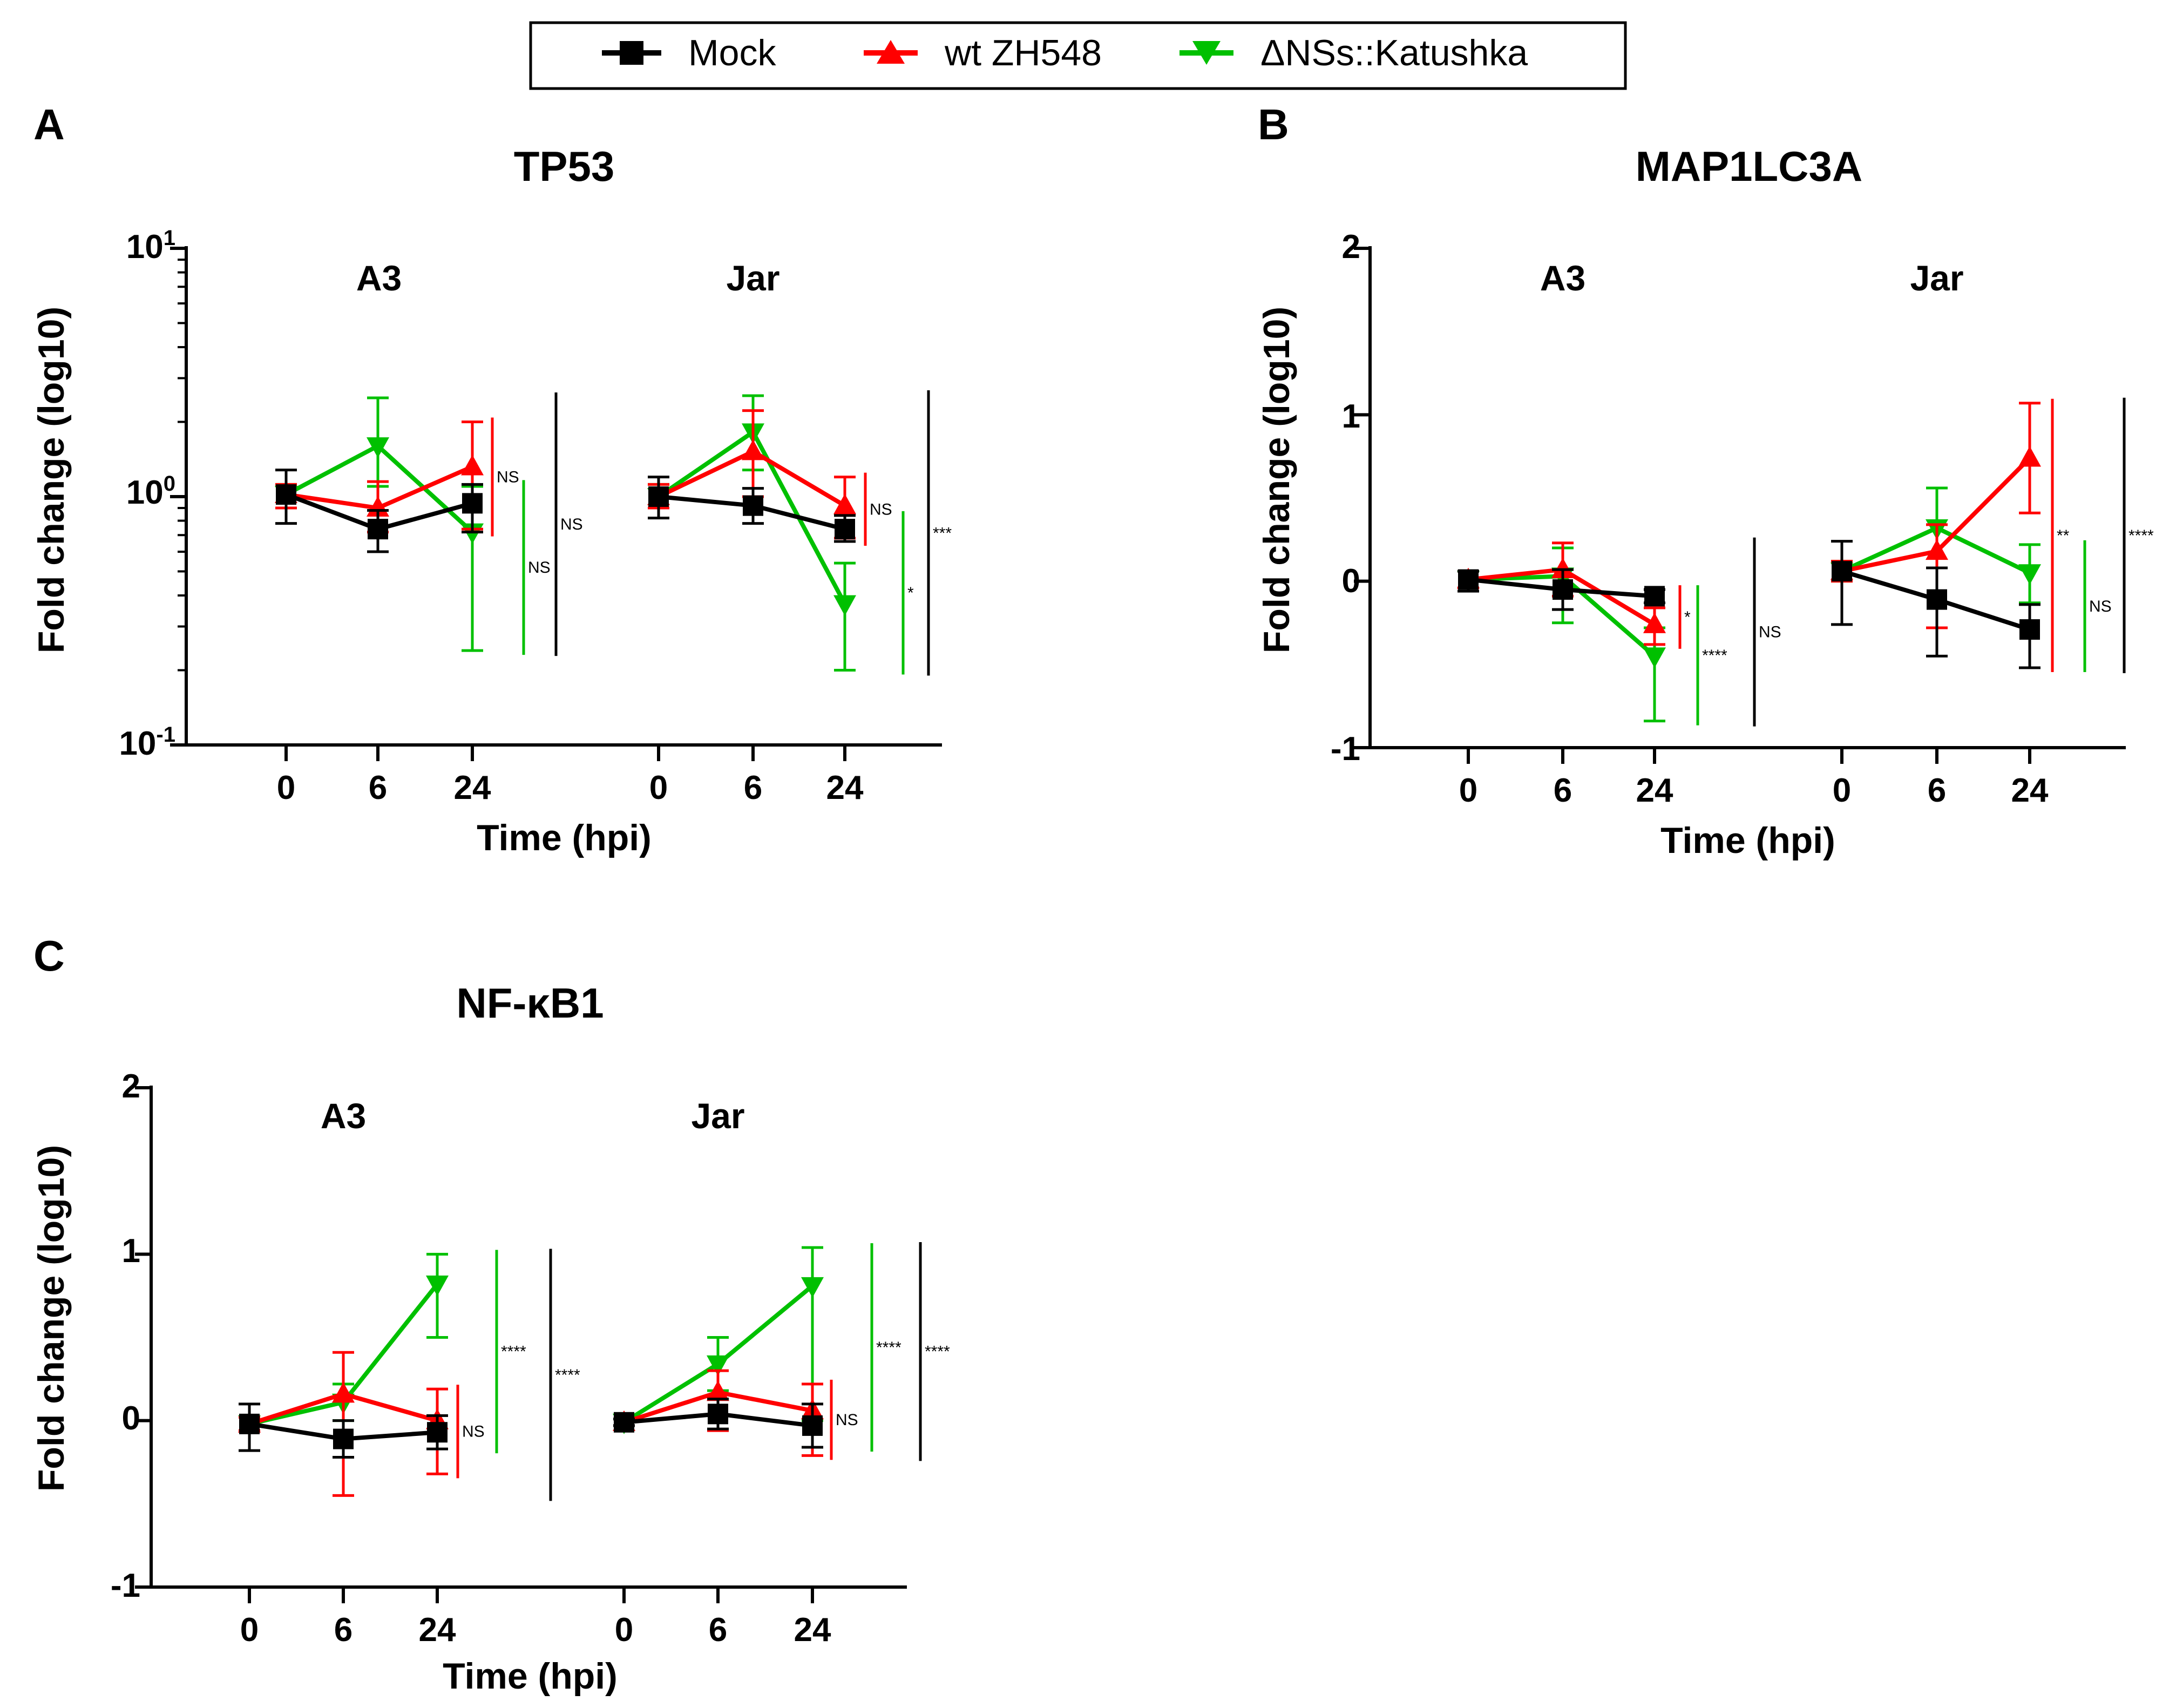  What do you see at coordinates (530, 1676) in the screenshot?
I see `panel-c-xlabel: Time (hpi)` at bounding box center [530, 1676].